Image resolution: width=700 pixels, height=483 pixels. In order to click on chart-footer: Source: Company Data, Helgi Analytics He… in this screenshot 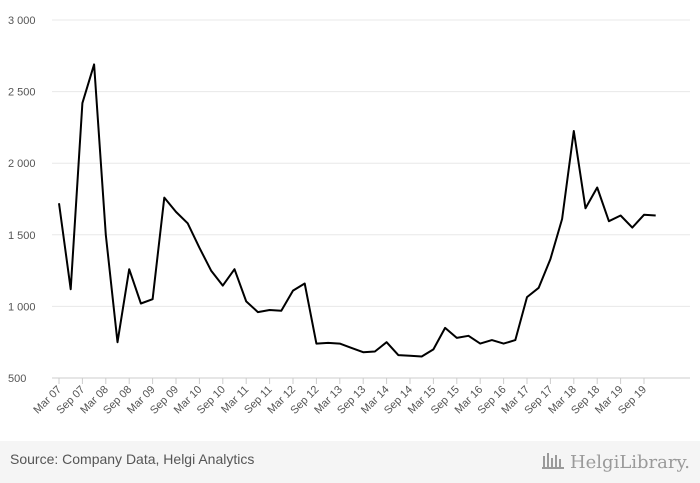, I will do `click(350, 462)`.